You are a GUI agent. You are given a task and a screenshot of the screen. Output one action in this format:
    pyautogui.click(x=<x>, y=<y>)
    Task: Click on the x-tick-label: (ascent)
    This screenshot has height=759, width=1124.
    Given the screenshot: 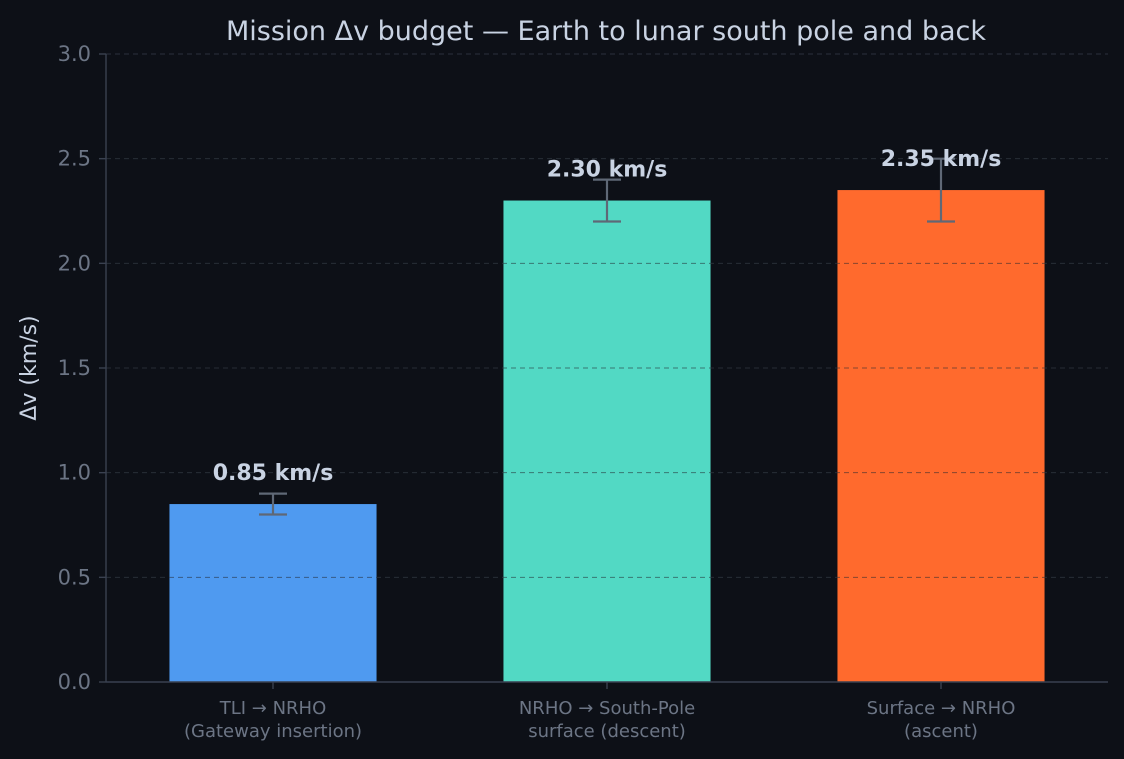 What is the action you would take?
    pyautogui.click(x=941, y=731)
    